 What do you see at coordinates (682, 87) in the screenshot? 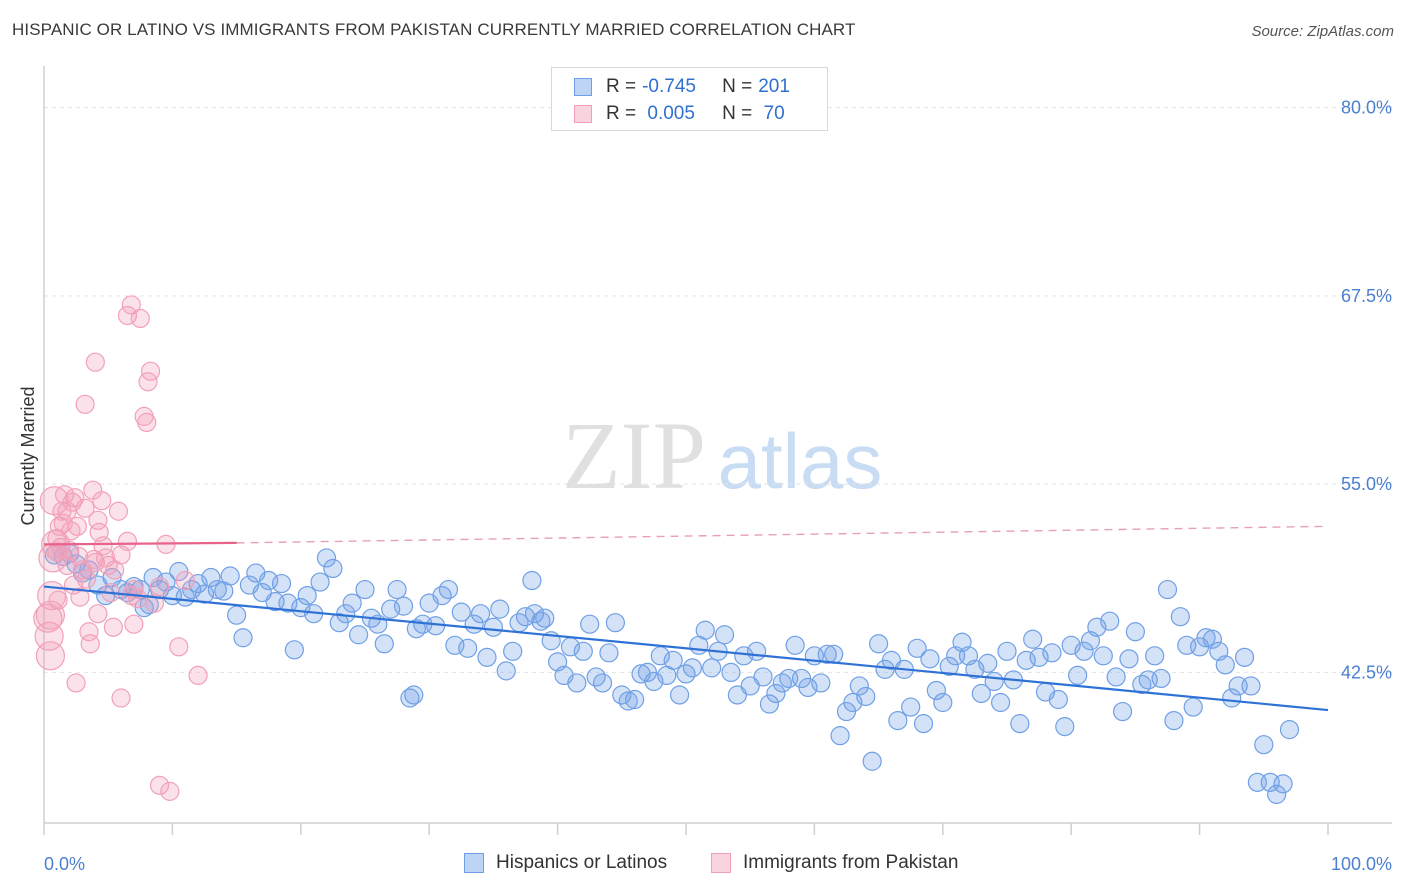
I see `legend-row-hispanic: R = -0.745 N = 201` at bounding box center [682, 87].